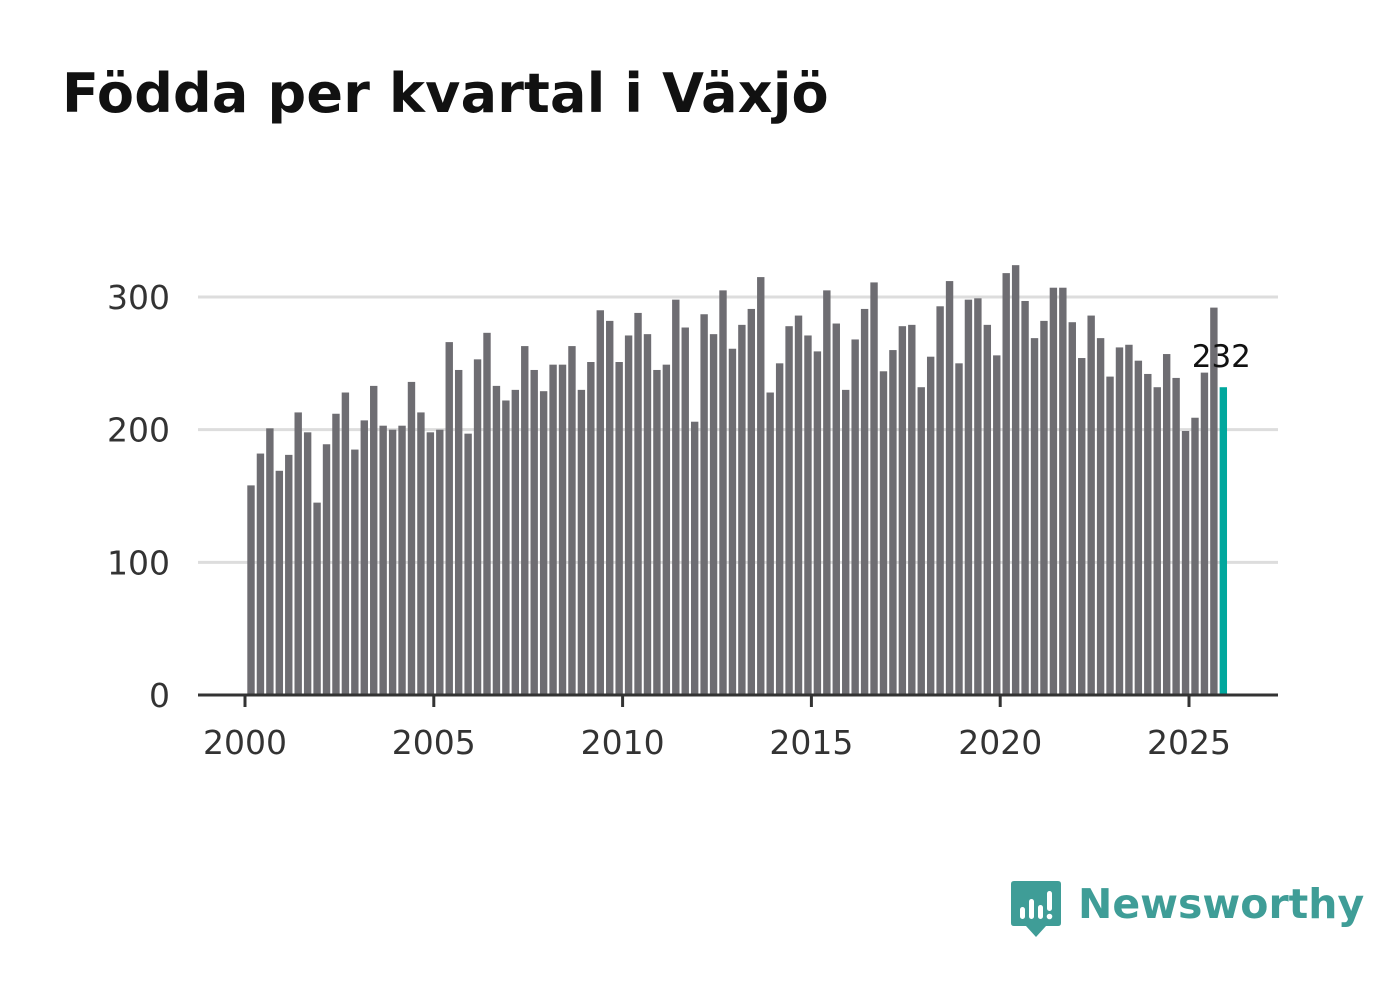 This screenshot has width=1382, height=999. What do you see at coordinates (1189, 742) in the screenshot?
I see `x-tick-label: 2025` at bounding box center [1189, 742].